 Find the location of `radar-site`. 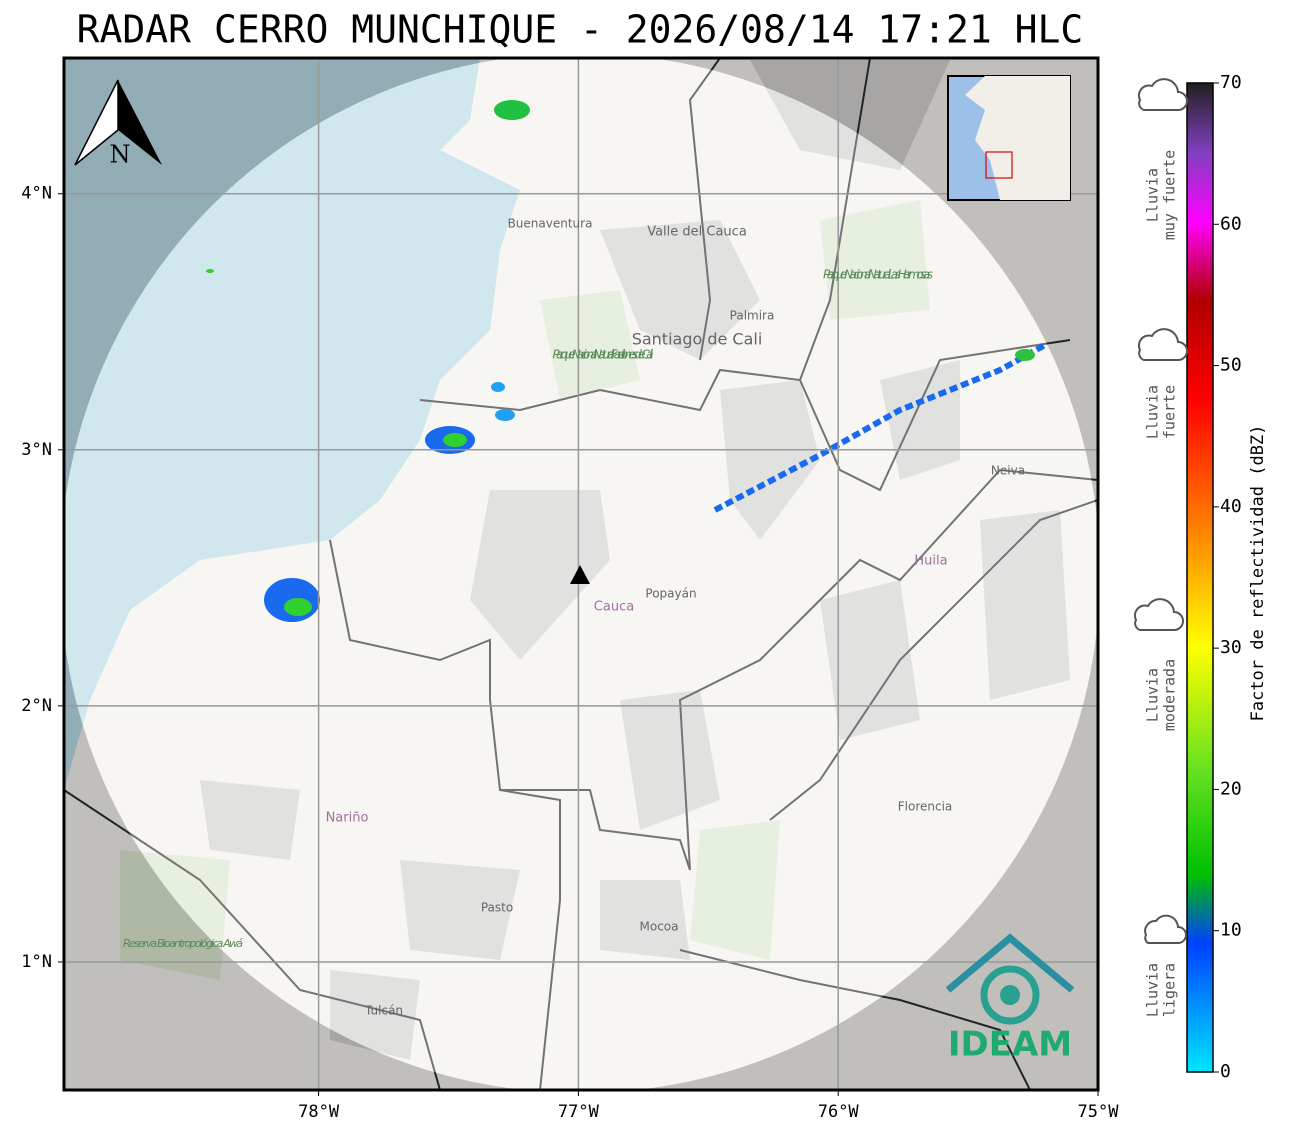

radar-site is located at coordinates (580, 574).